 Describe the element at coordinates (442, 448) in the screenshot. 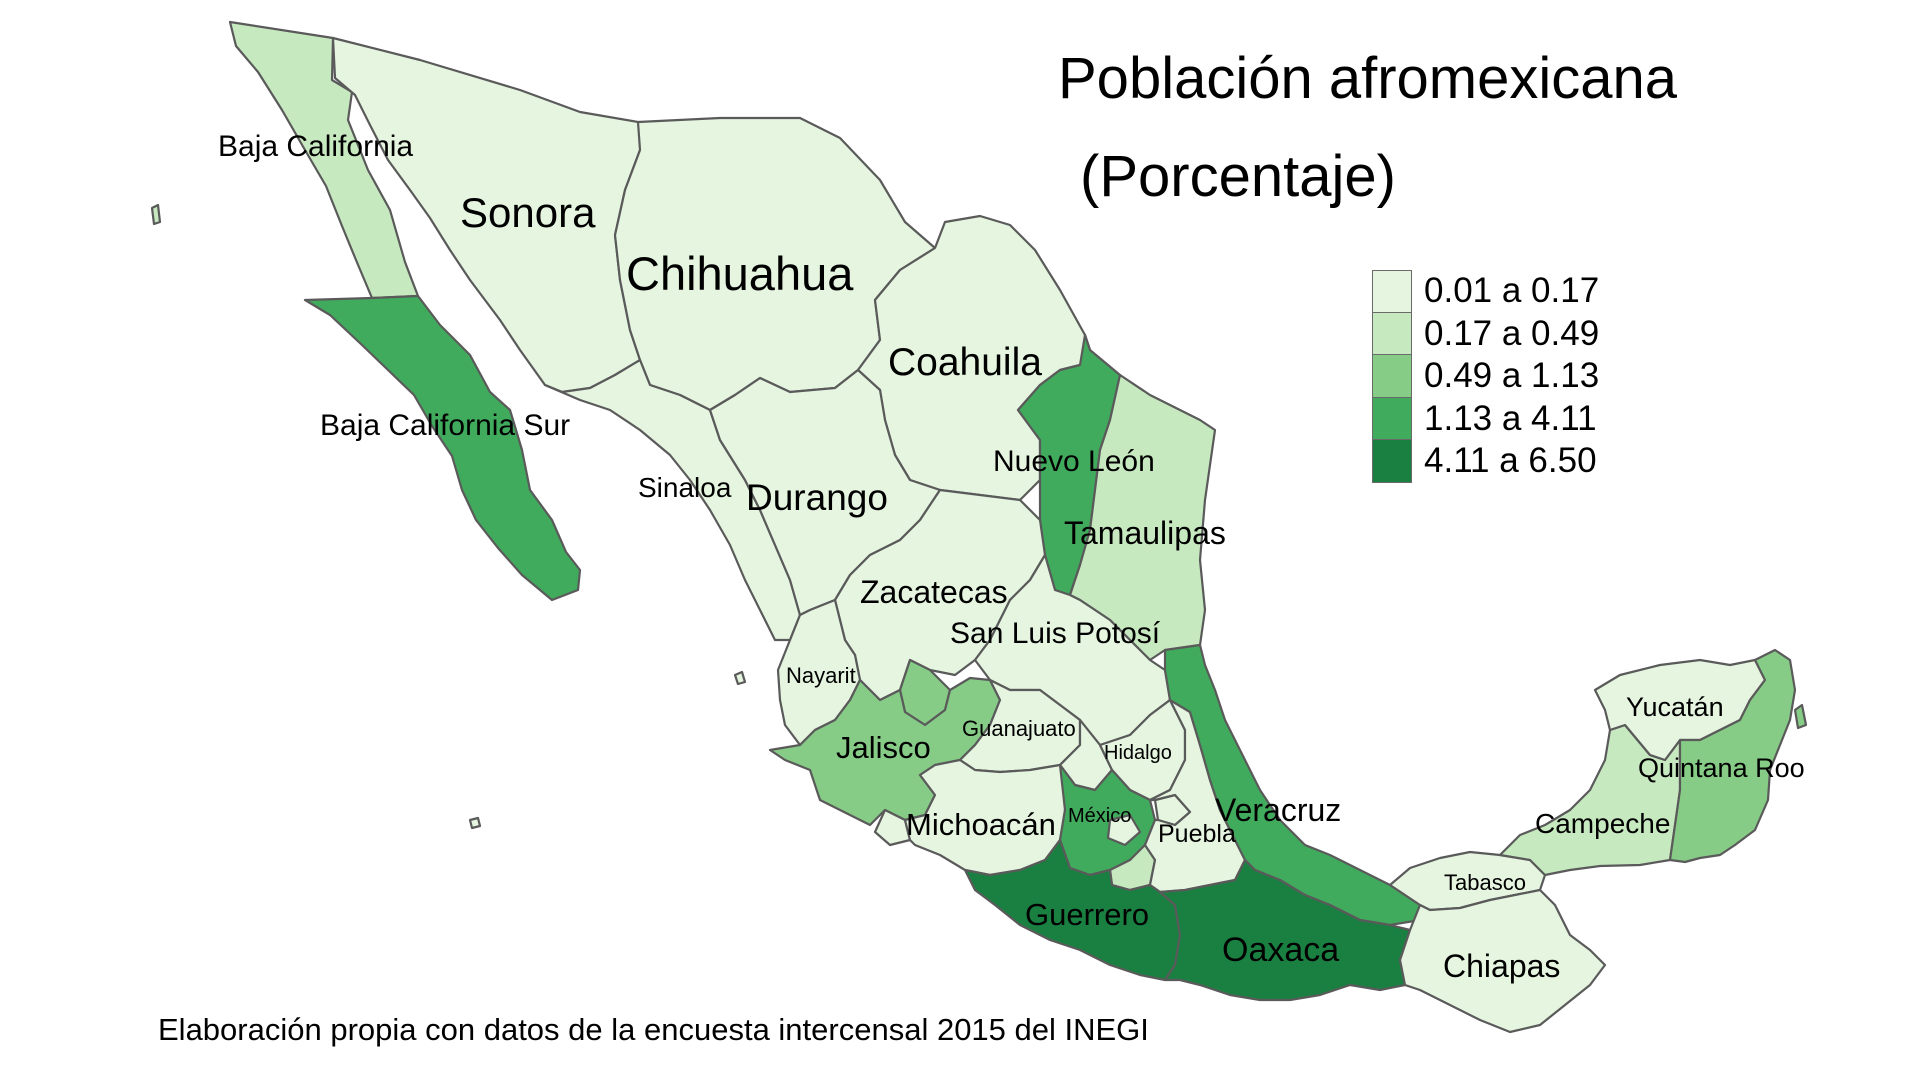

I see `state-baja-california-sur` at that location.